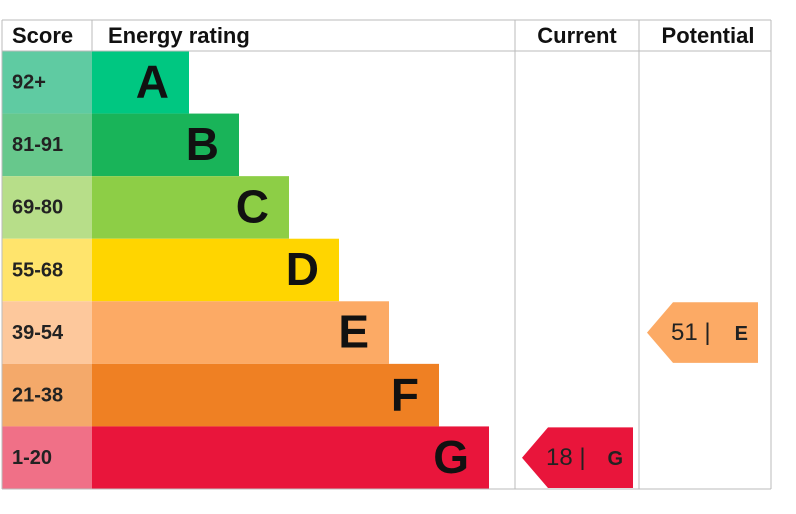  I want to click on rating-letter: E, so click(353, 332).